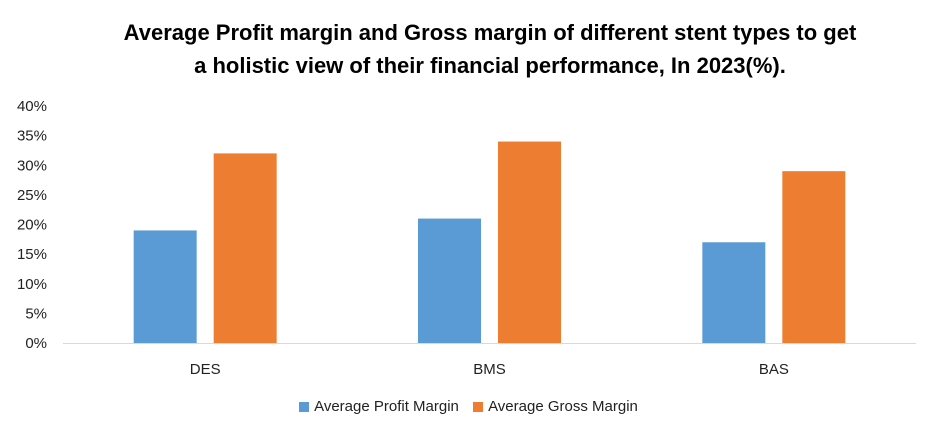  What do you see at coordinates (529, 242) in the screenshot?
I see `bar-average-gross-margin-bms` at bounding box center [529, 242].